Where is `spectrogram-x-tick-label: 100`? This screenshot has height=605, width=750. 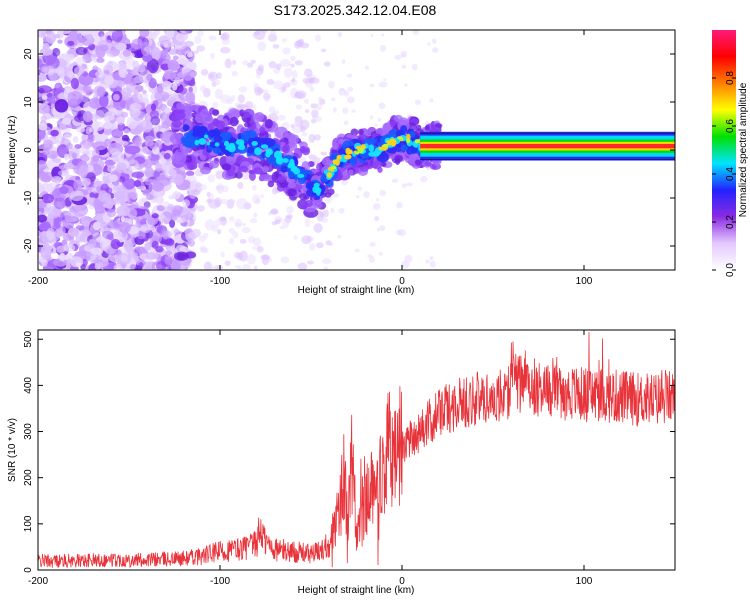
spectrogram-x-tick-label: 100 is located at coordinates (584, 281).